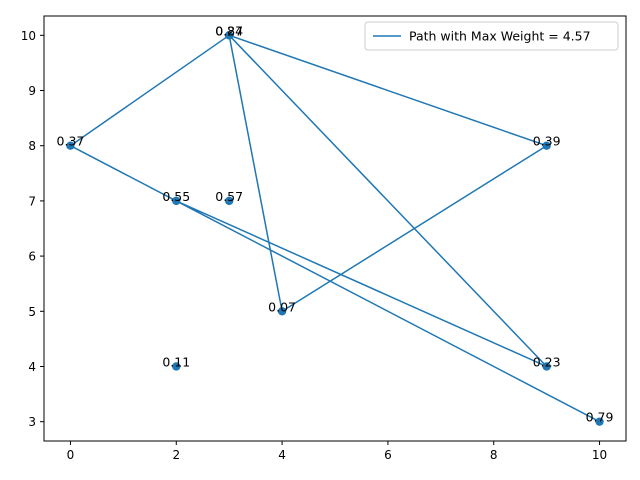  Describe the element at coordinates (32, 312) in the screenshot. I see `y-tick-label: 5` at that location.